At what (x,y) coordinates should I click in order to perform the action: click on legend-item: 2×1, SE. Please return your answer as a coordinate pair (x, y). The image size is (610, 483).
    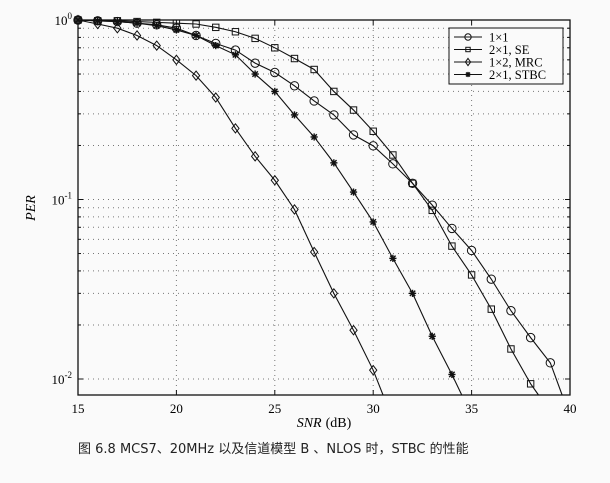
    Looking at the image, I should click on (492, 50).